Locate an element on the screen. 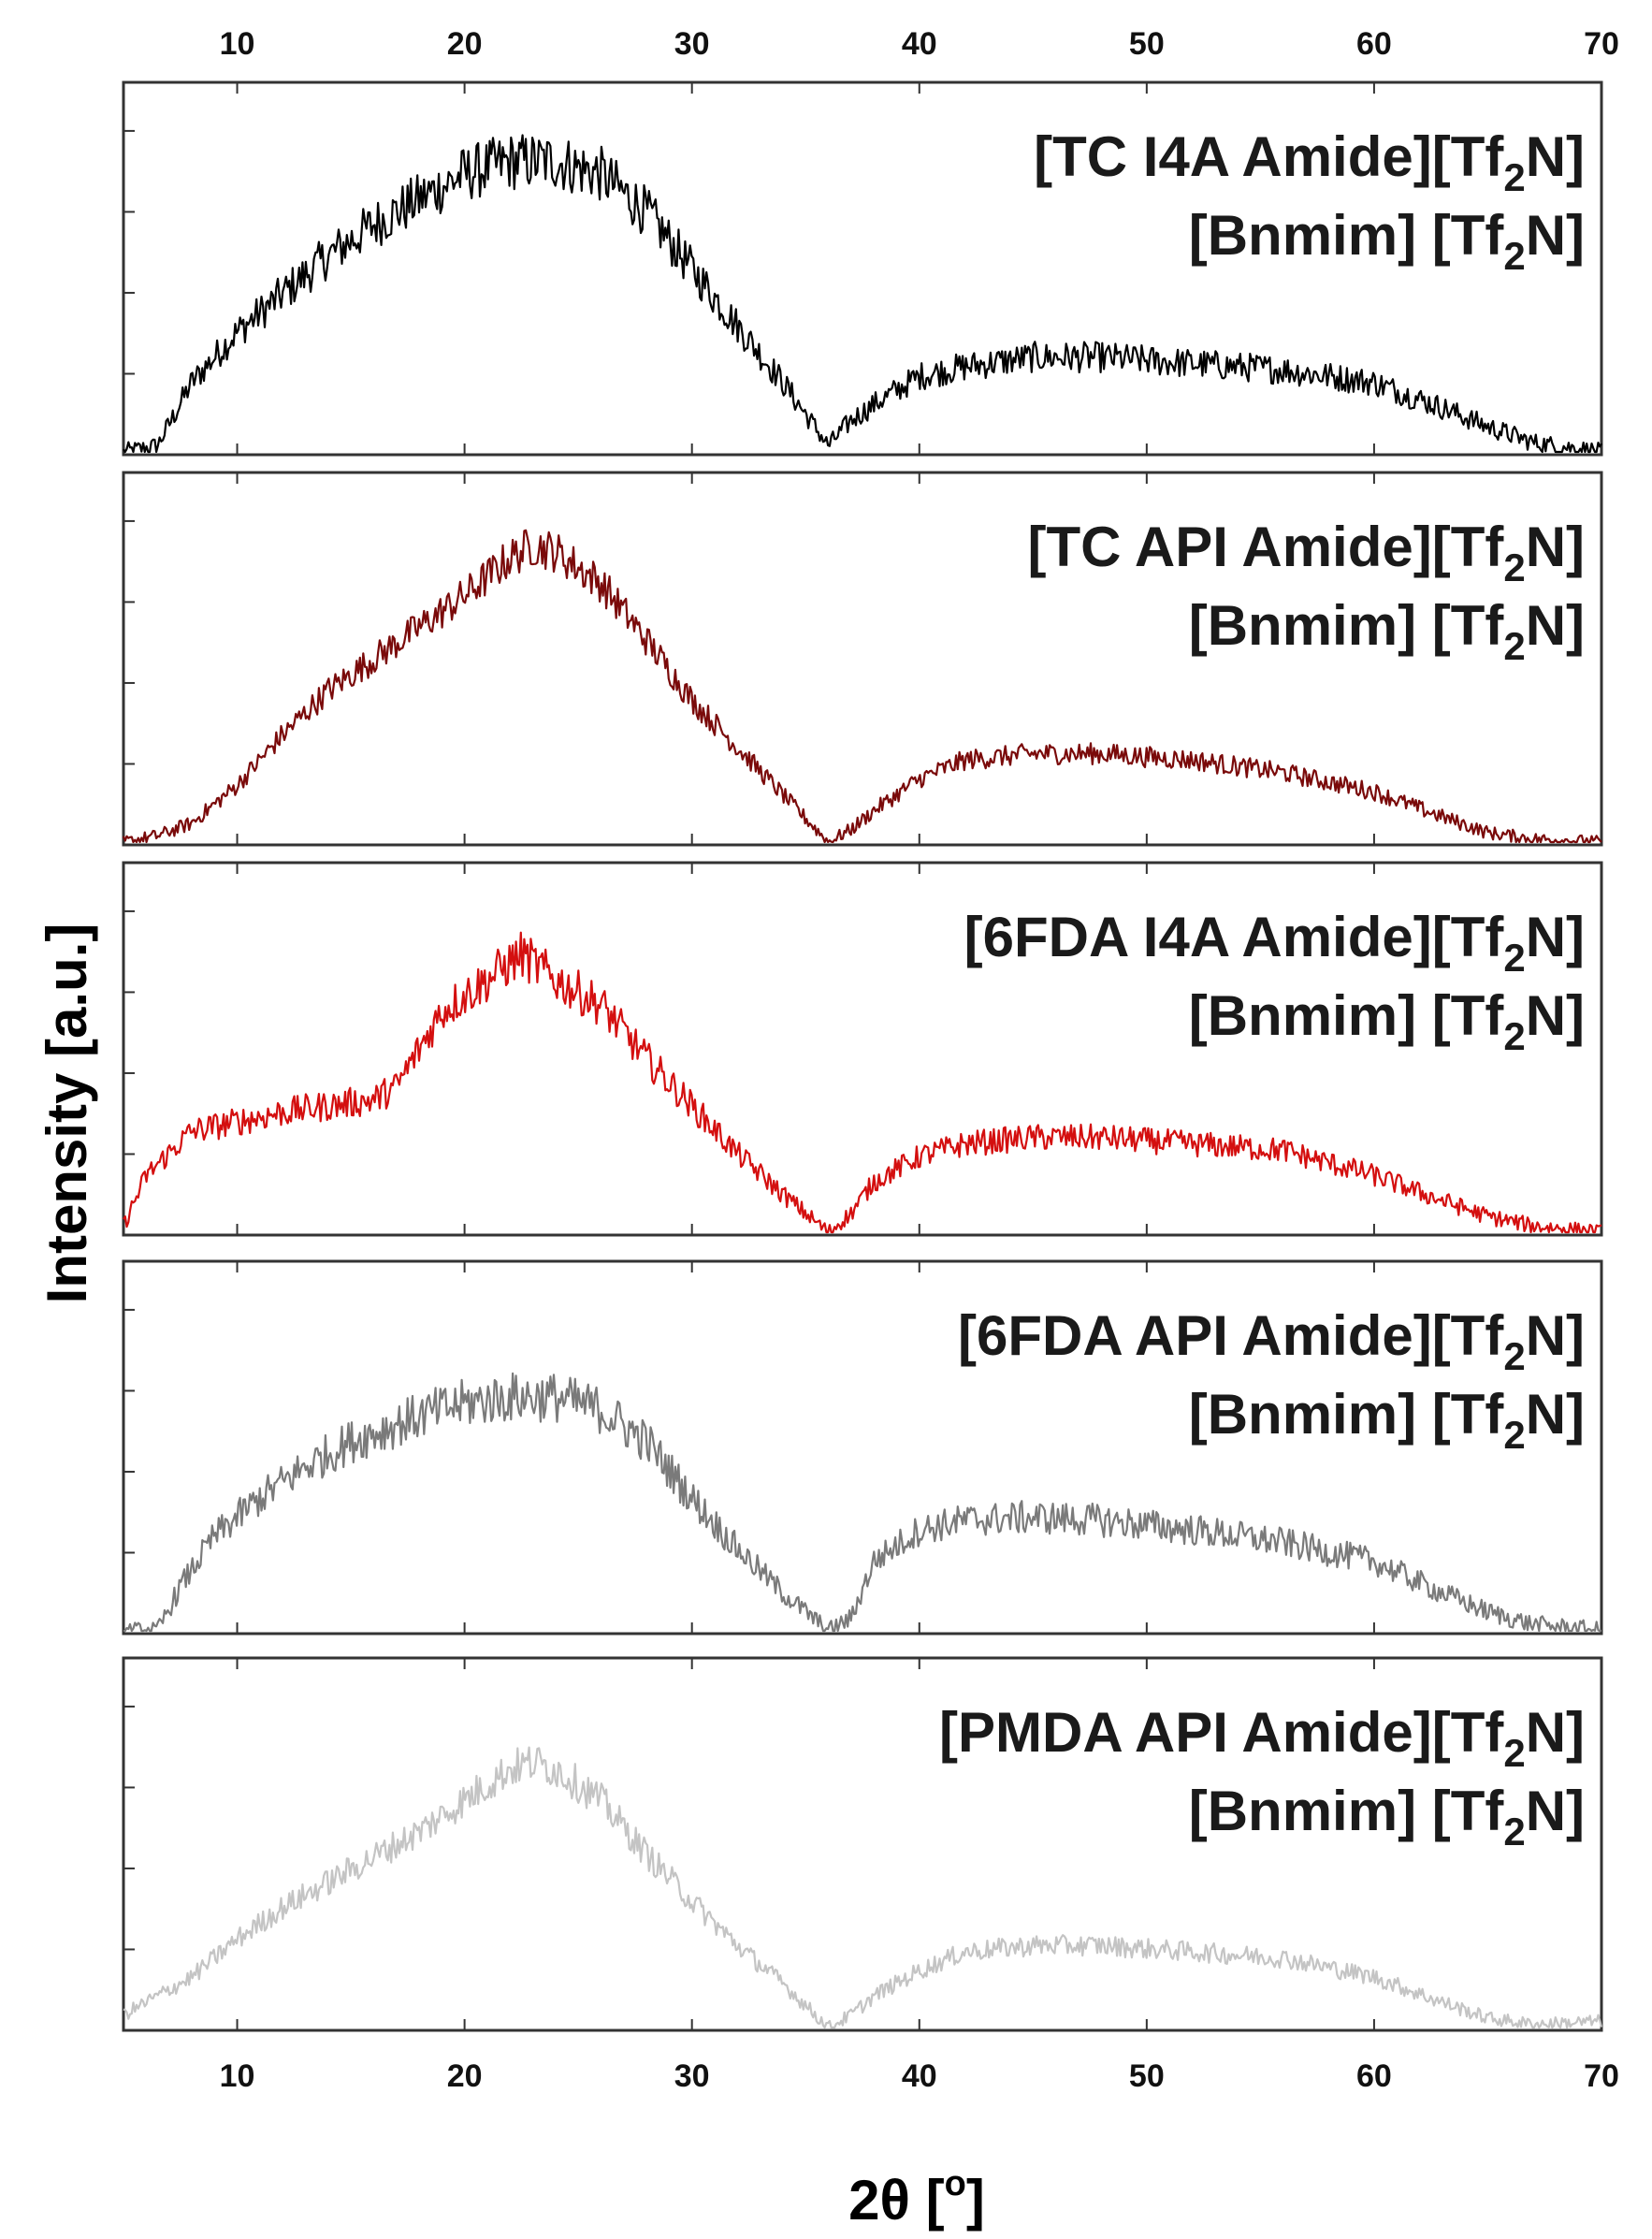 The width and height of the screenshot is (1652, 2239). legend-line1-main: [6FDA I4A Amide][Tf is located at coordinates (1234, 937).